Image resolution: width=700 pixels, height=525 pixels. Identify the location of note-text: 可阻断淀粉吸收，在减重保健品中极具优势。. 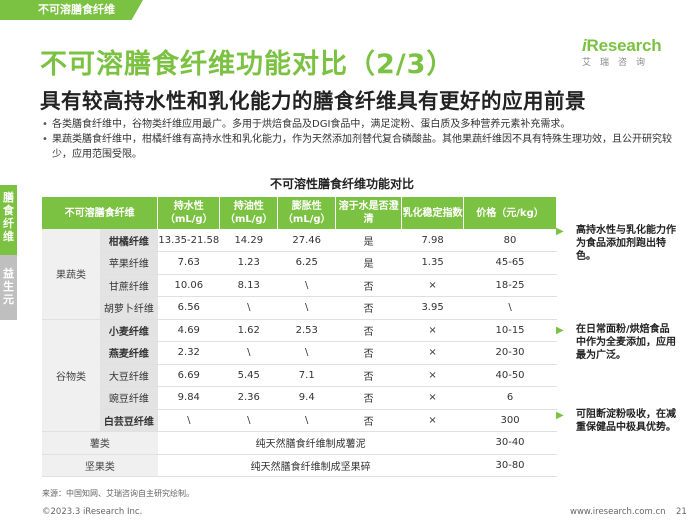
(626, 421).